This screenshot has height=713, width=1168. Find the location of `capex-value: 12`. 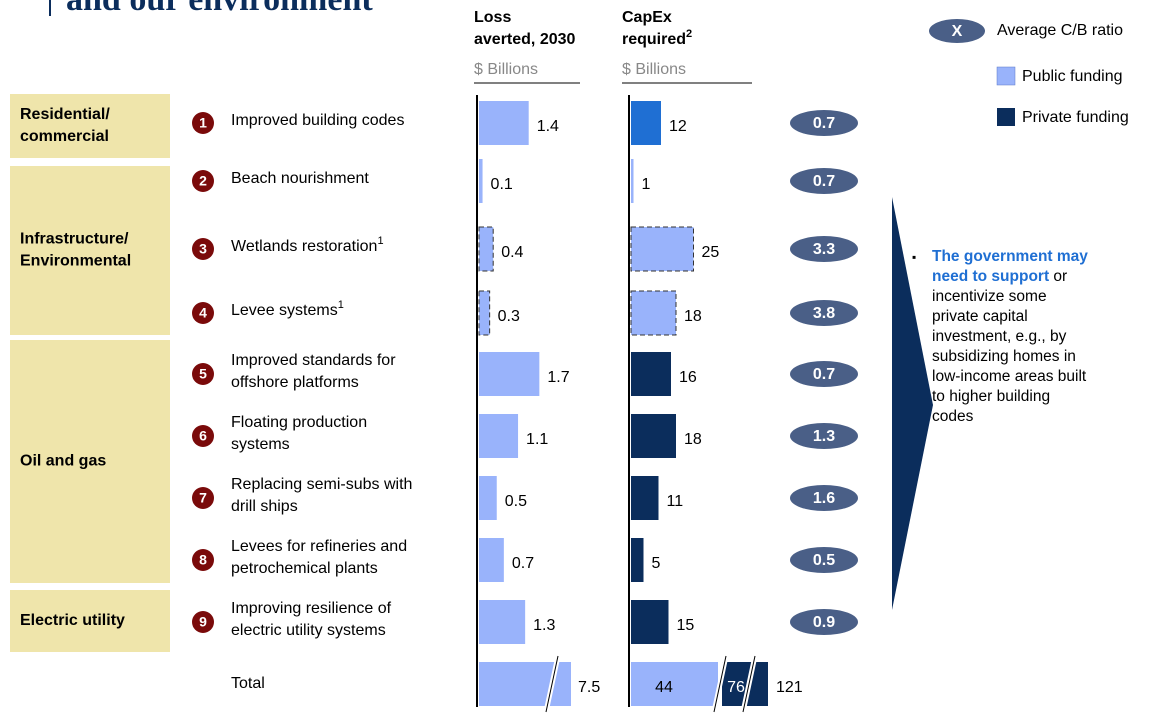

capex-value: 12 is located at coordinates (678, 126).